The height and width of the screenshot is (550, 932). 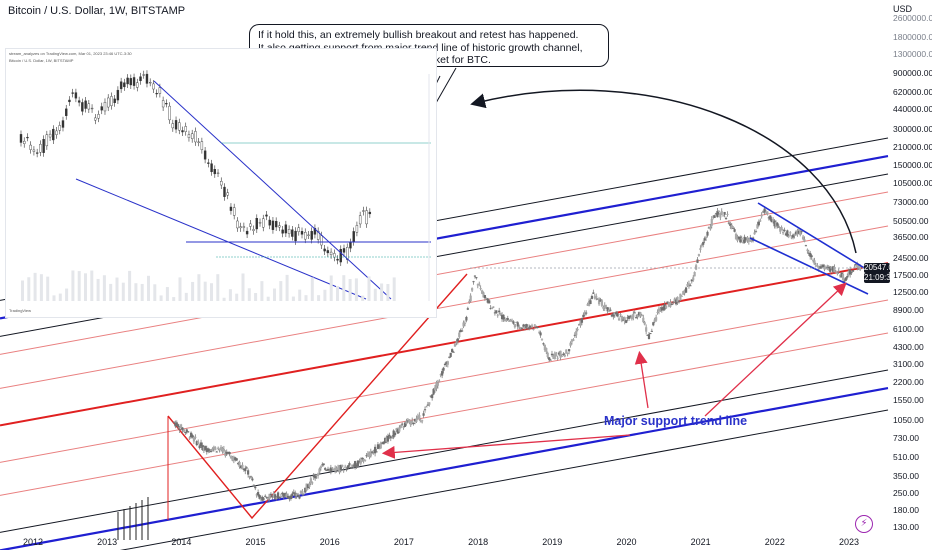 What do you see at coordinates (912, 72) in the screenshot?
I see `y-tick-label: 900000.00` at bounding box center [912, 72].